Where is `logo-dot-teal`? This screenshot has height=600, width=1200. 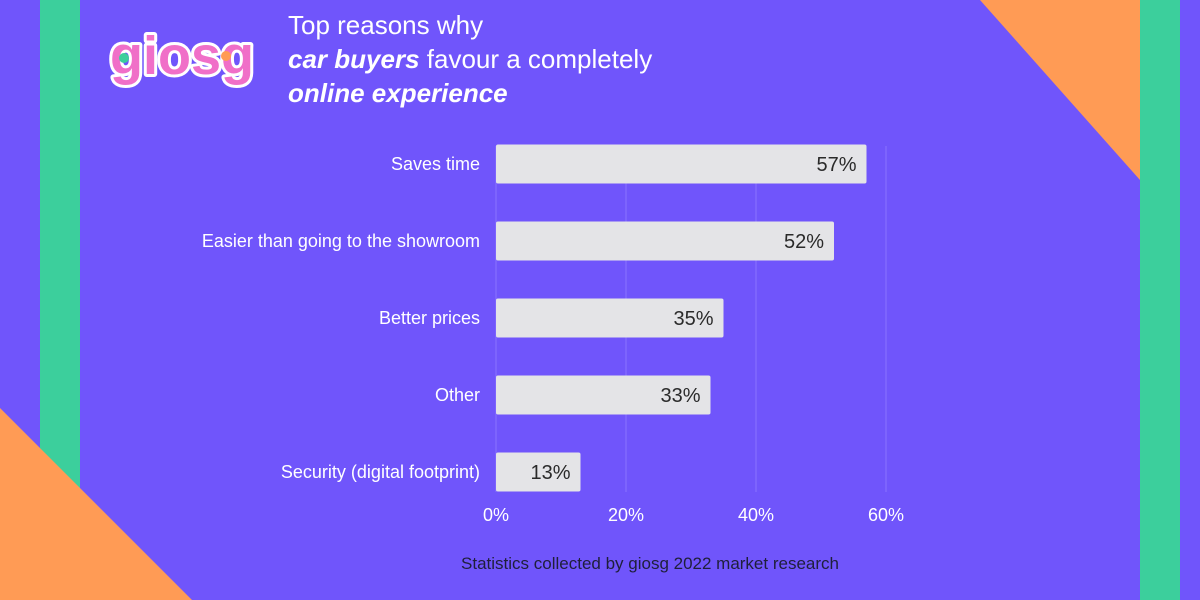 logo-dot-teal is located at coordinates (124, 58).